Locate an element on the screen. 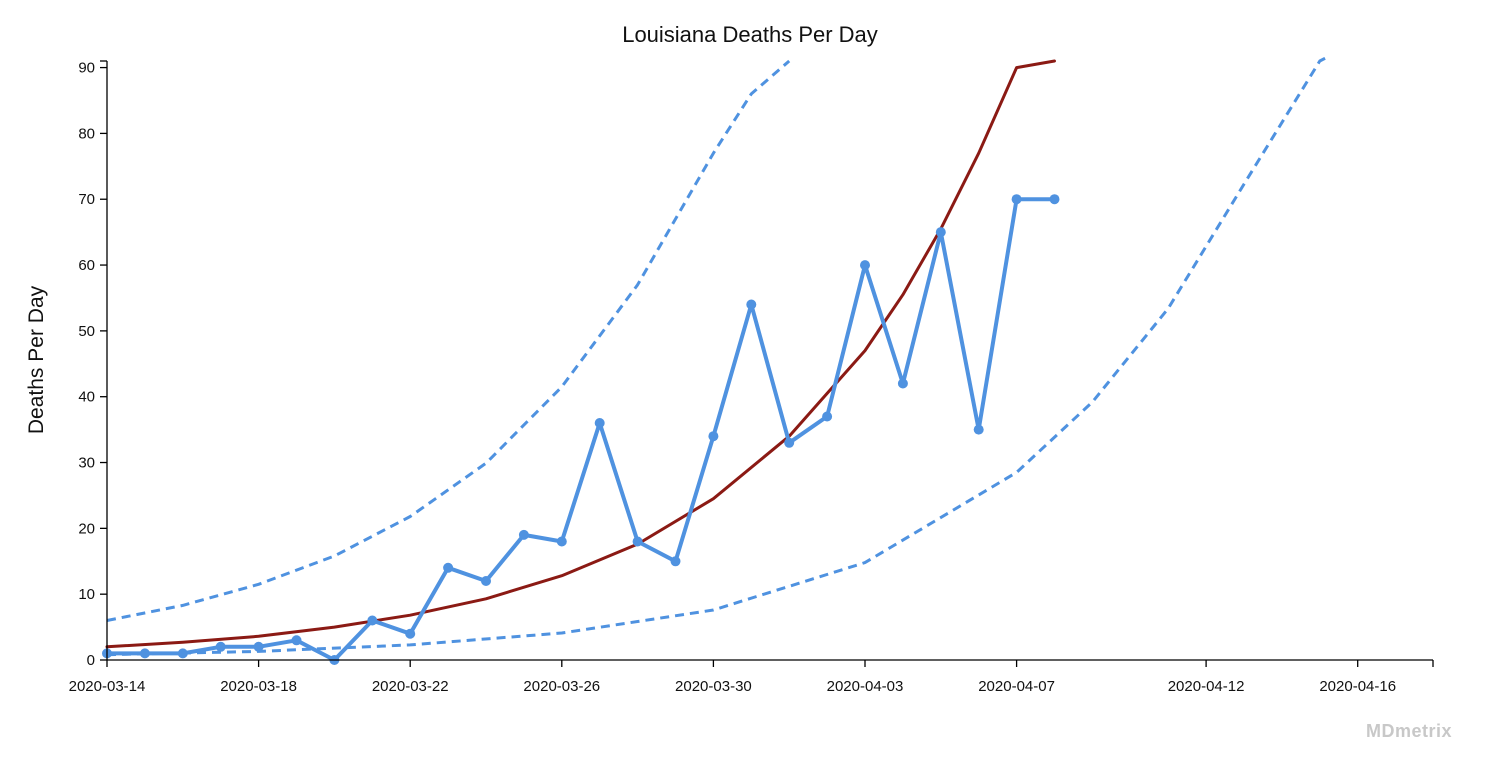  y-tick-label: 40 is located at coordinates (86, 397).